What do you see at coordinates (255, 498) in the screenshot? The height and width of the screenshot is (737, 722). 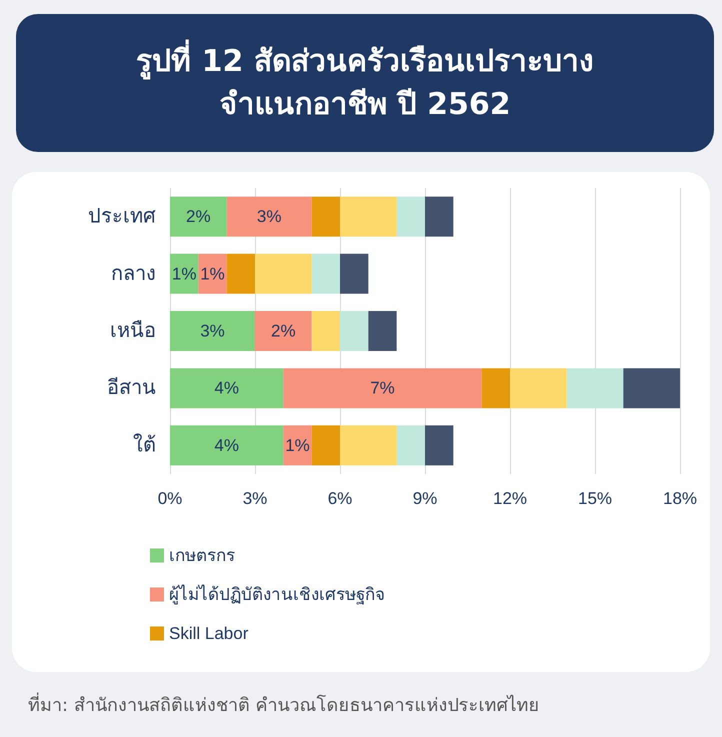 I see `x-tick-label: 3%` at bounding box center [255, 498].